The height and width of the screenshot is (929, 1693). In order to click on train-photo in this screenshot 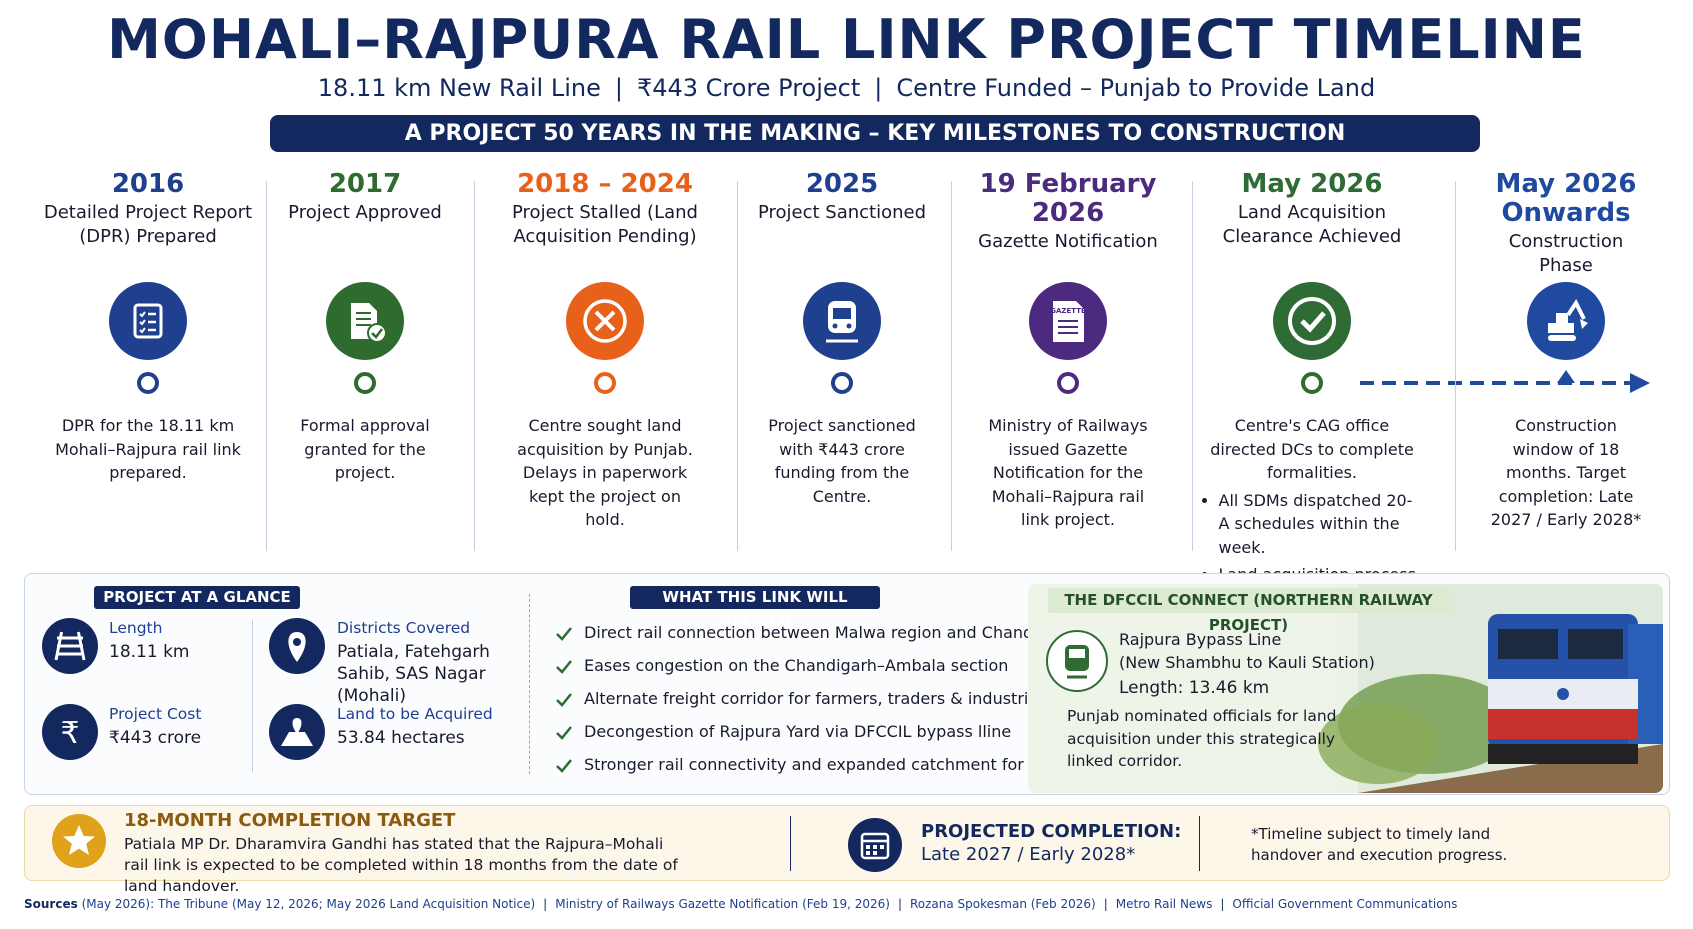, I will do `click(1490, 688)`.